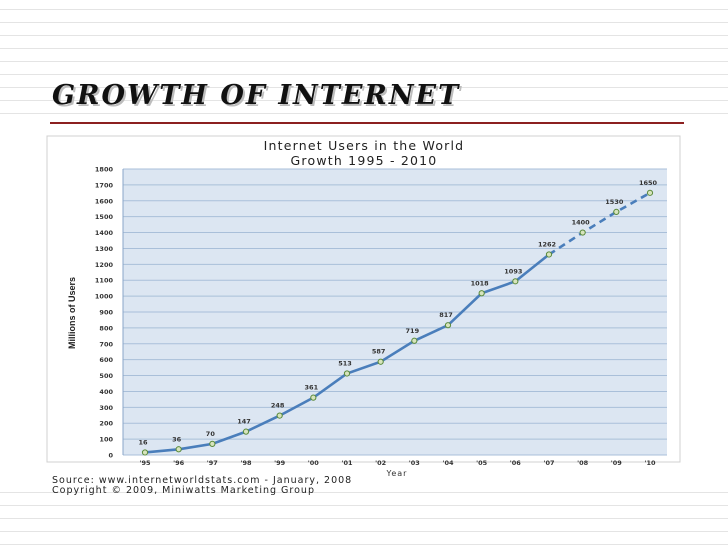  What do you see at coordinates (413, 331) in the screenshot?
I see `data-label: 719` at bounding box center [413, 331].